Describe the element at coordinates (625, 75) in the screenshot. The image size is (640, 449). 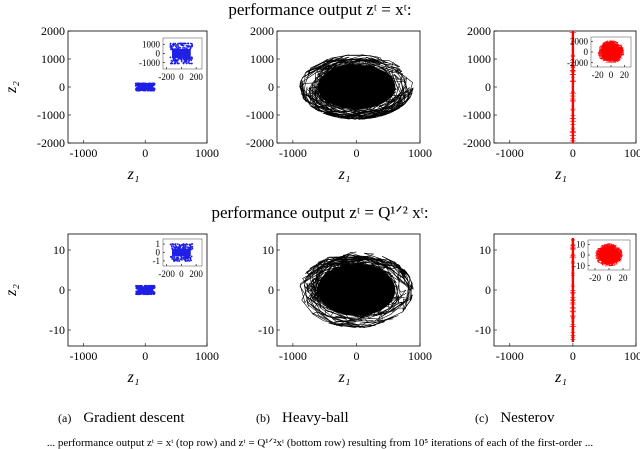
I see `x-tick-label: 20` at that location.